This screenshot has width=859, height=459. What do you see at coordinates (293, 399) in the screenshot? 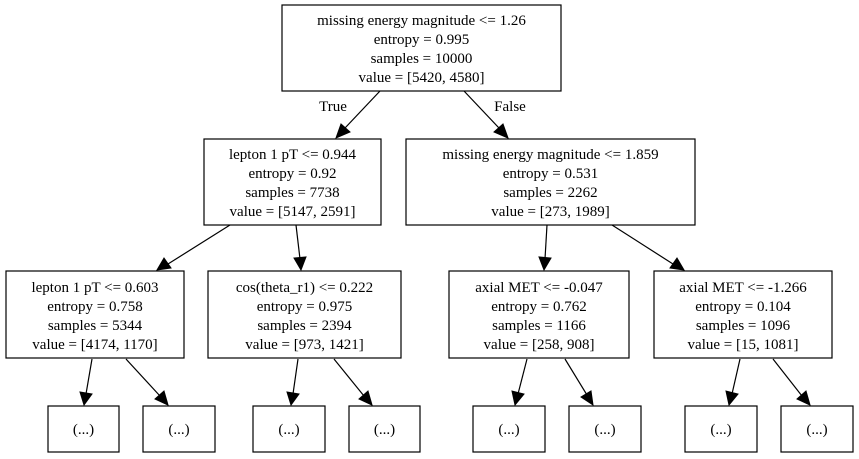
I see `edge-lr-leaf3-arrowhead` at bounding box center [293, 399].